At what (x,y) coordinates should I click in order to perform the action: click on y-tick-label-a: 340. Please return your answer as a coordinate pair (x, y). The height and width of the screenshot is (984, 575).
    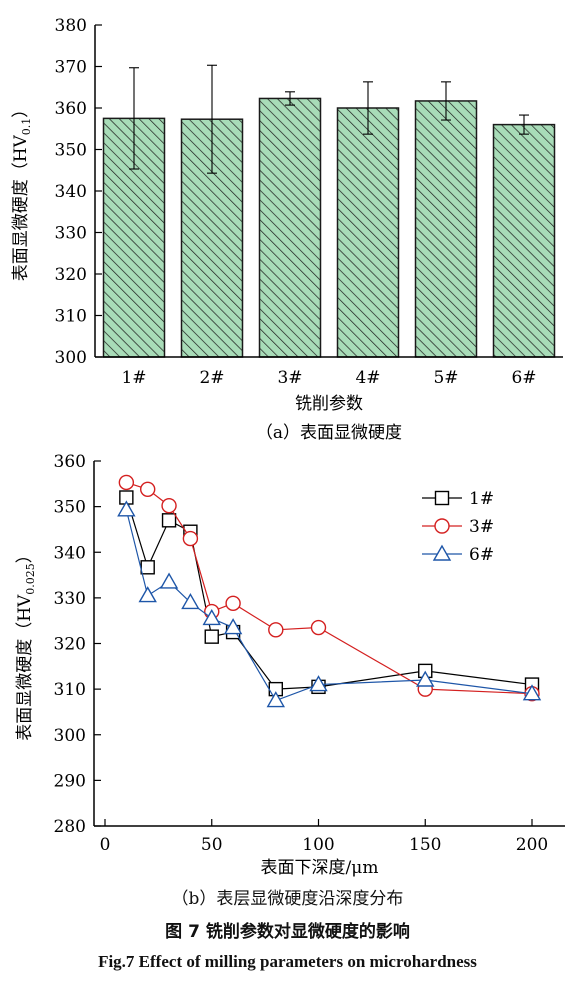
    Looking at the image, I should click on (71, 192).